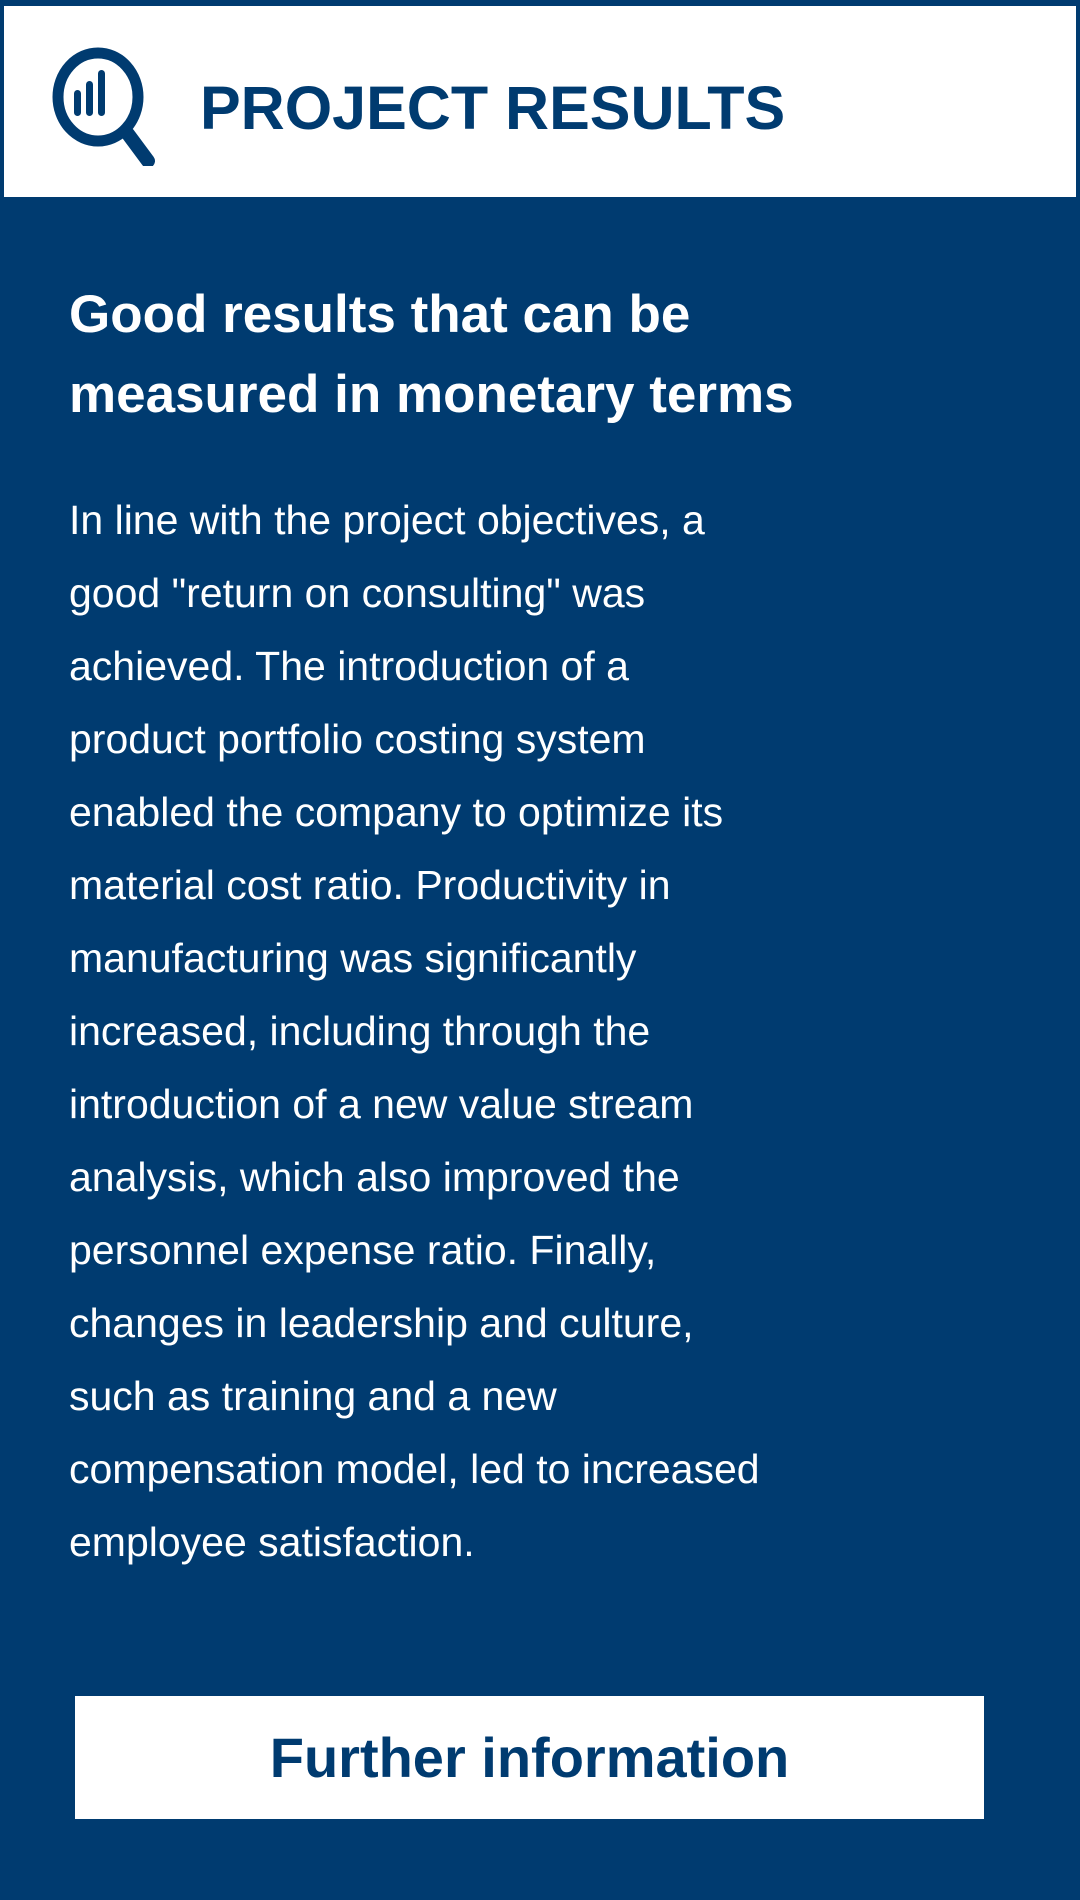  What do you see at coordinates (360, 1031) in the screenshot?
I see `body-line: increased, including through the` at bounding box center [360, 1031].